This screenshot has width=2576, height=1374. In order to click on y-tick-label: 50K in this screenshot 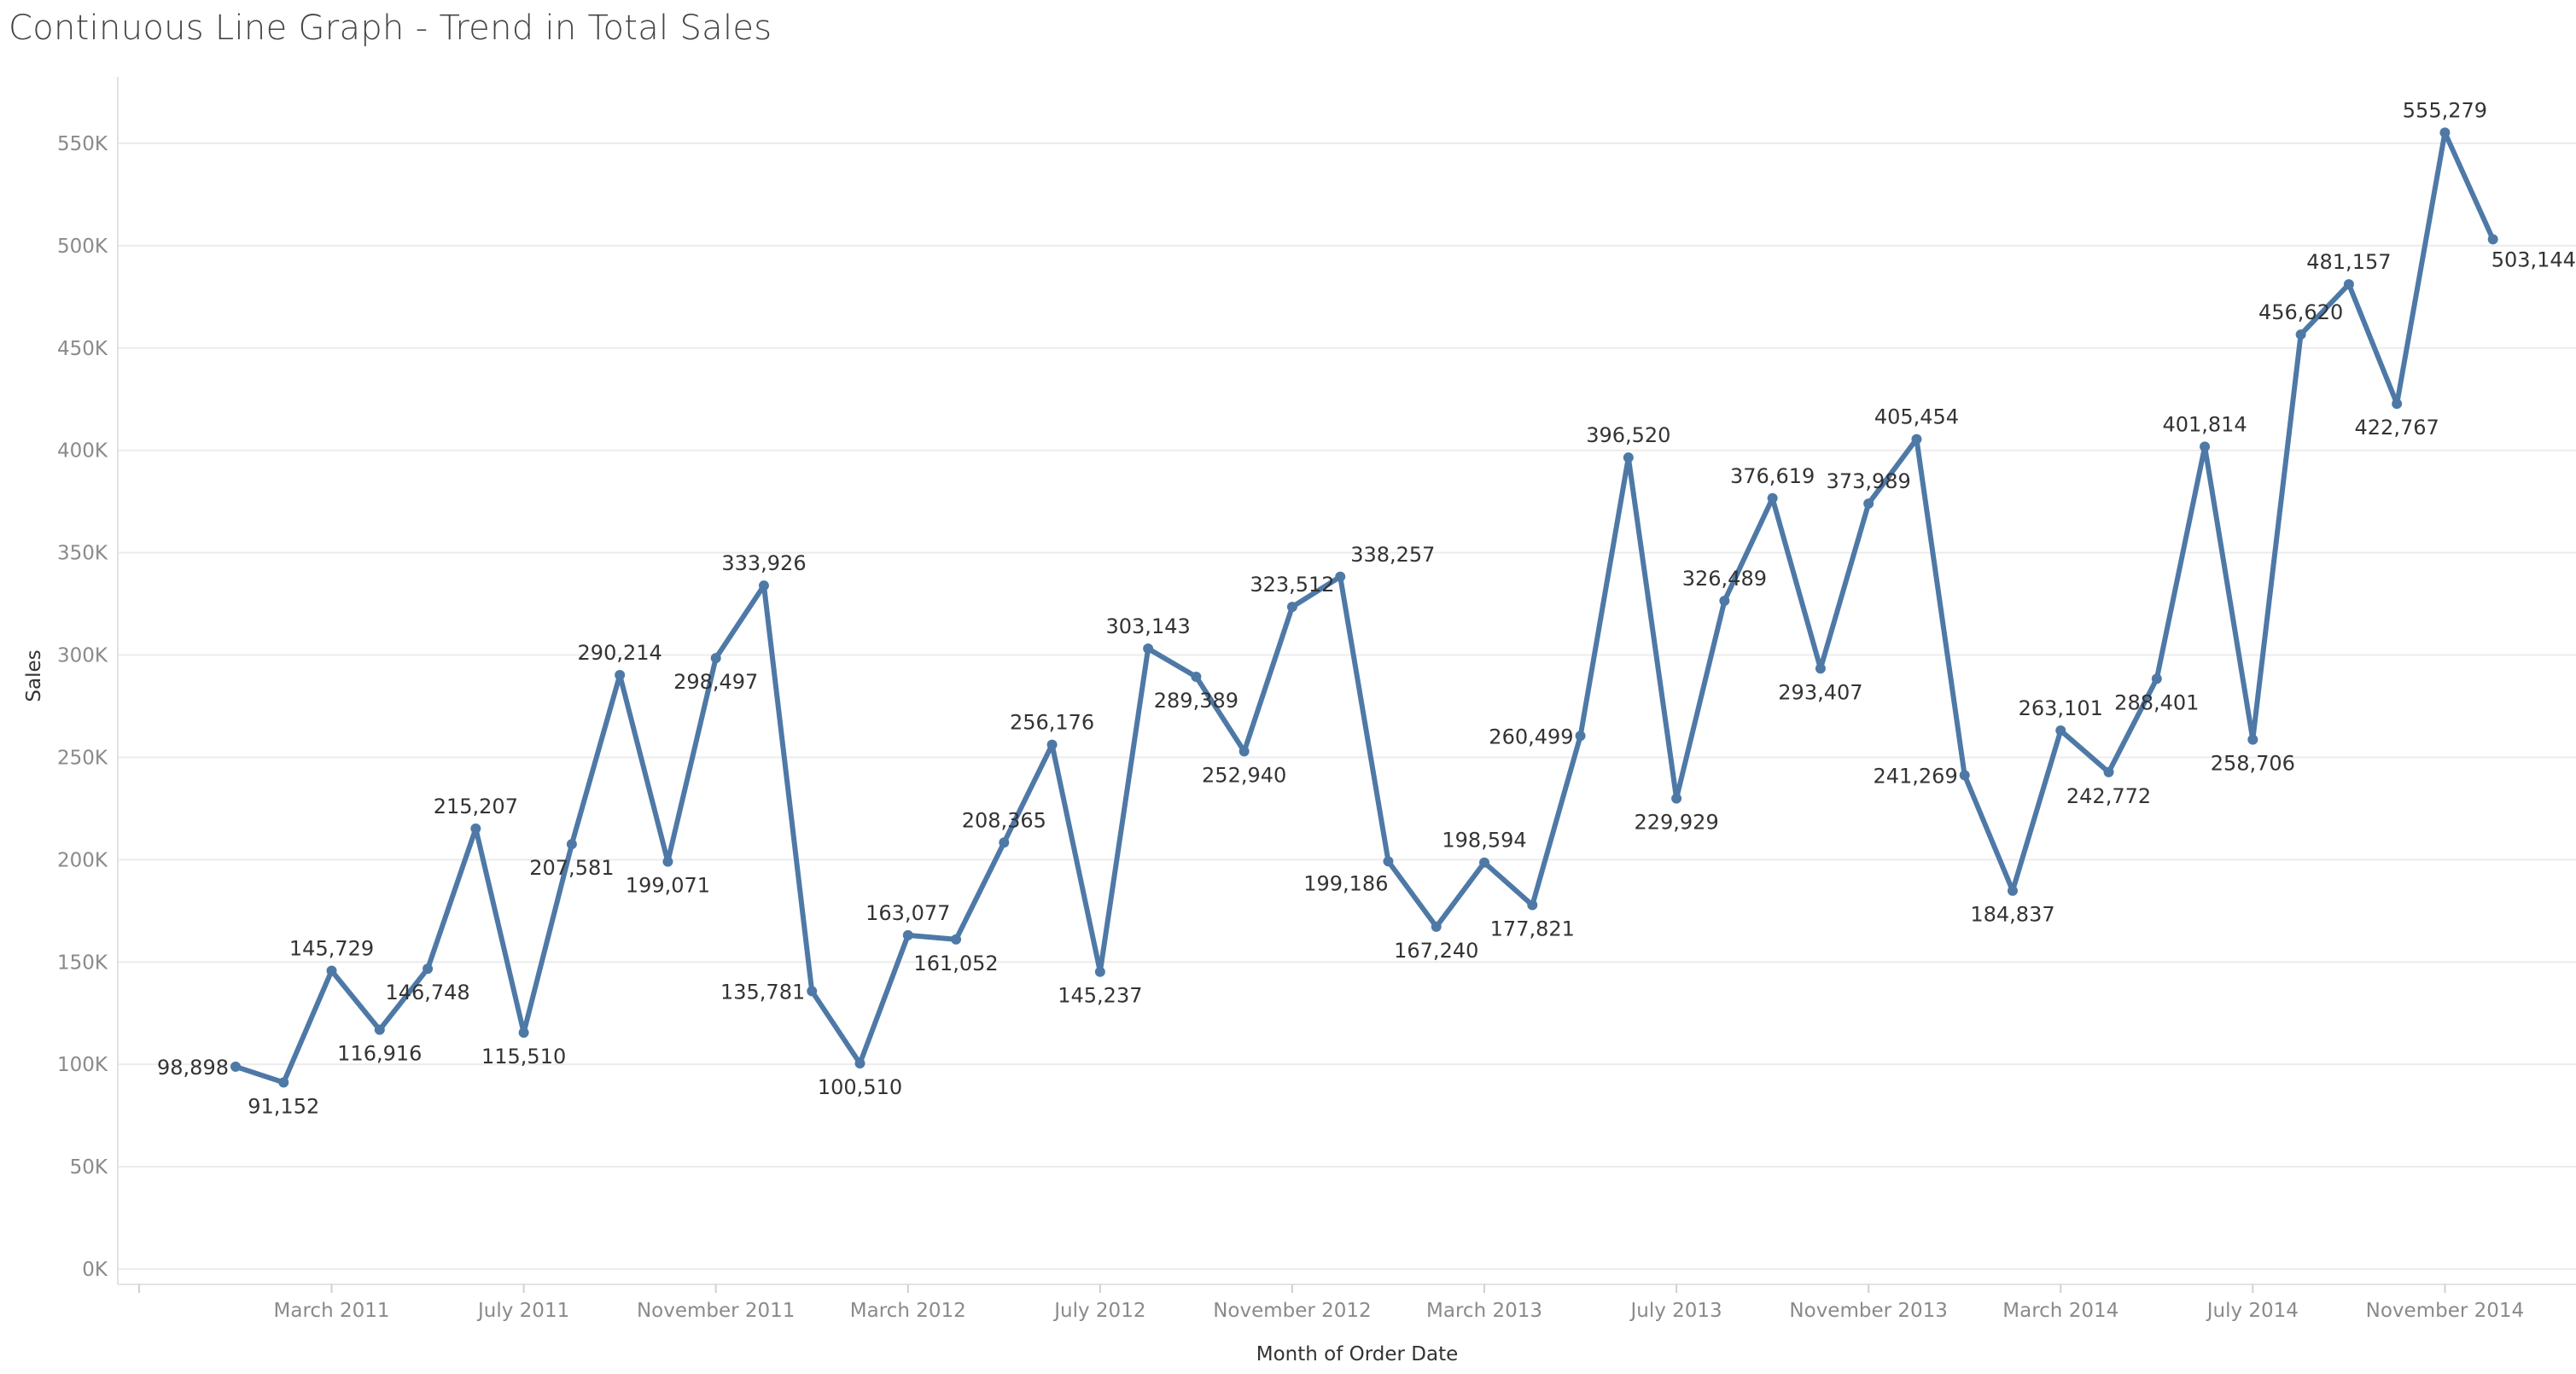, I will do `click(89, 1167)`.